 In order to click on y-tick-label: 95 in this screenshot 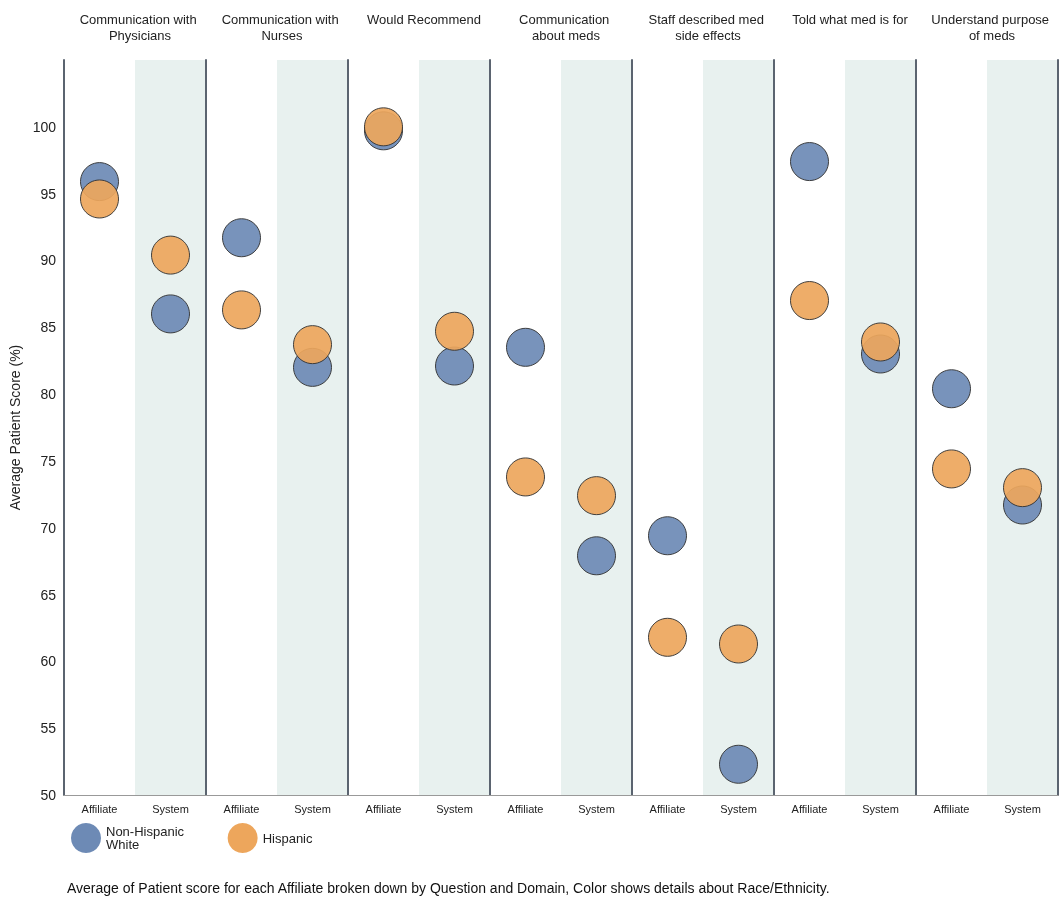, I will do `click(48, 193)`.